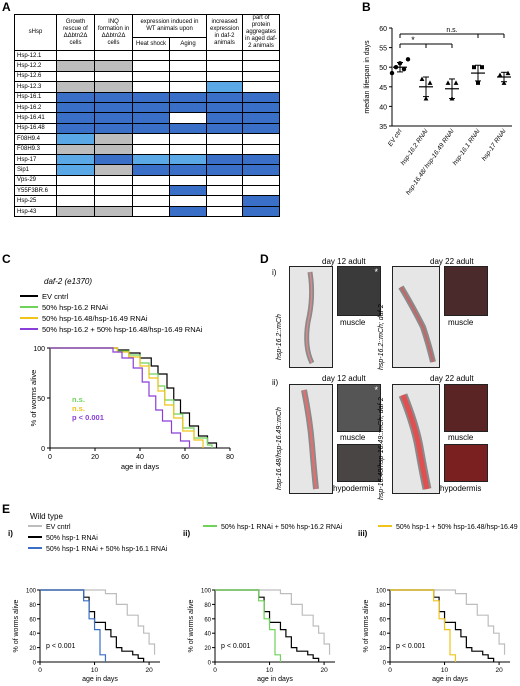  Describe the element at coordinates (147, 128) in the screenshot. I see `table-row: Hsp-16.48` at that location.